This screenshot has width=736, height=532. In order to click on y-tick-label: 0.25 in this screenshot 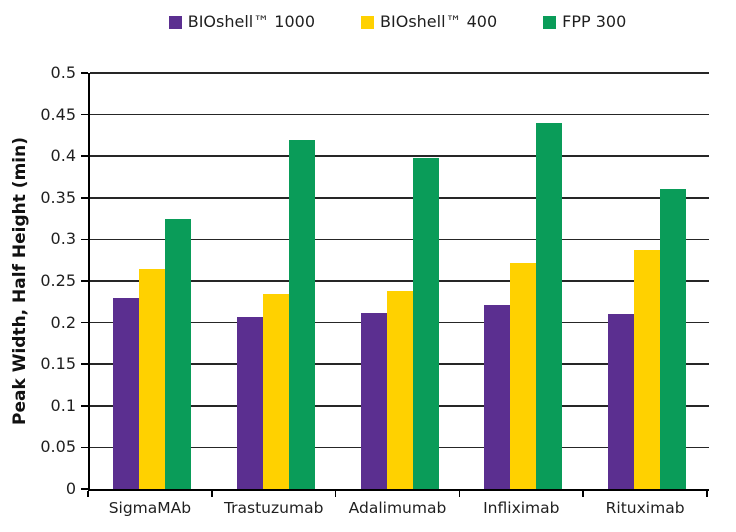, I will do `click(58, 280)`.